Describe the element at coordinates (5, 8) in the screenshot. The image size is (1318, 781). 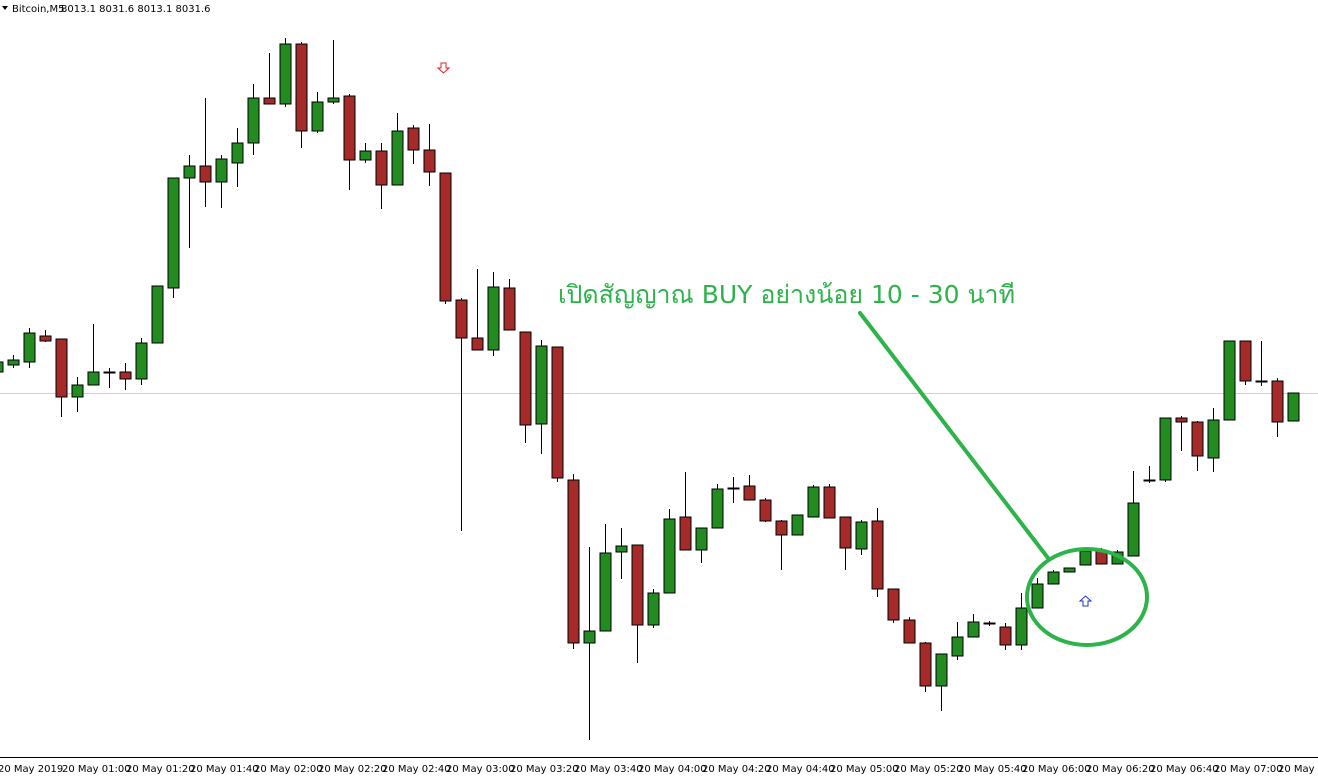
I see `header-triangle` at that location.